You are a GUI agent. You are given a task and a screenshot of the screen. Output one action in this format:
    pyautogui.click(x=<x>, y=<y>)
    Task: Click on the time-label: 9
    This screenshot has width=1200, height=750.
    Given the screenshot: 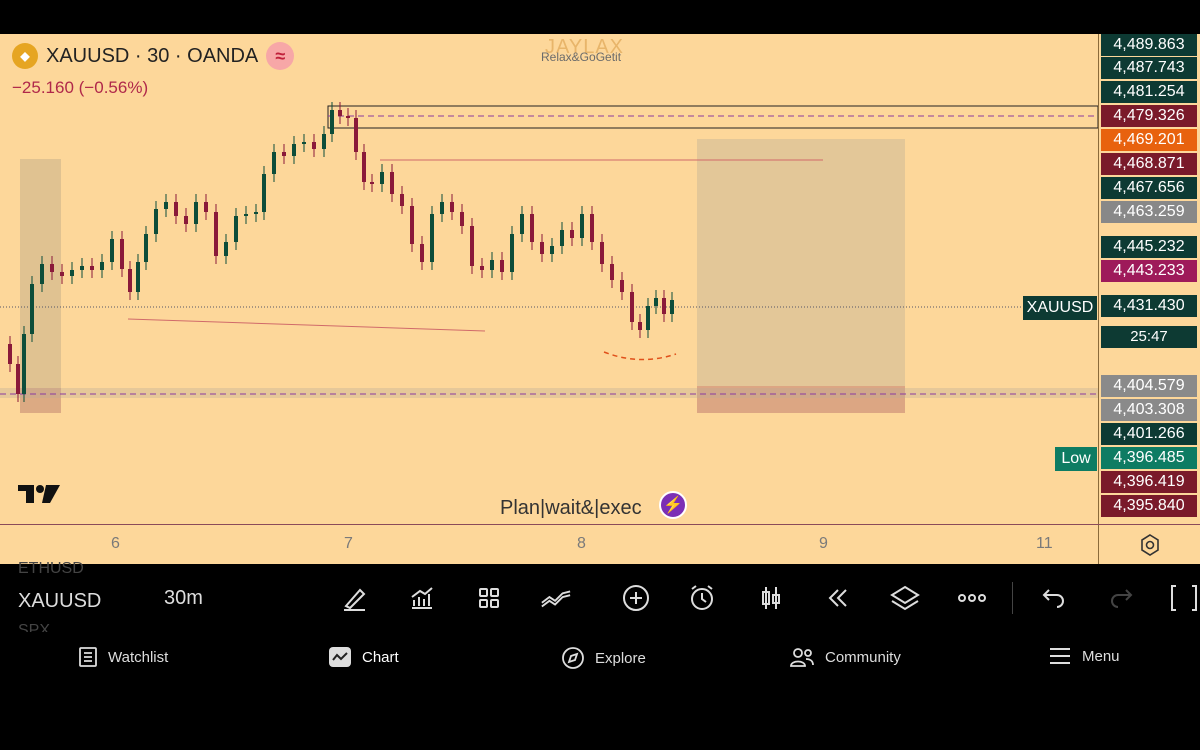 What is the action you would take?
    pyautogui.click(x=823, y=543)
    